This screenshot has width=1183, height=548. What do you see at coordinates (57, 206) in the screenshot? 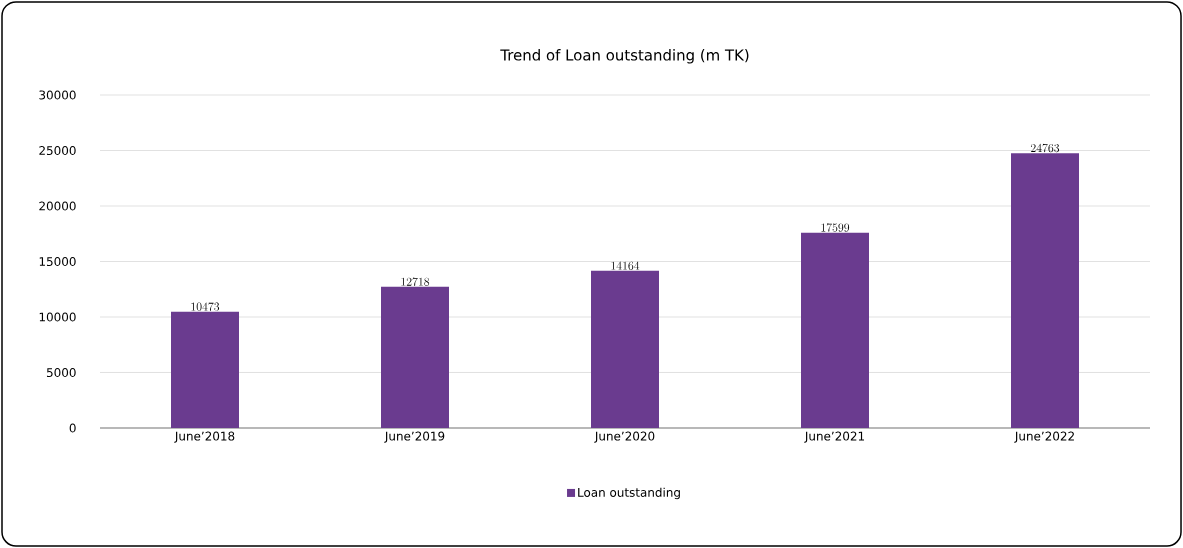
I see `y-tick-label: 20000` at bounding box center [57, 206].